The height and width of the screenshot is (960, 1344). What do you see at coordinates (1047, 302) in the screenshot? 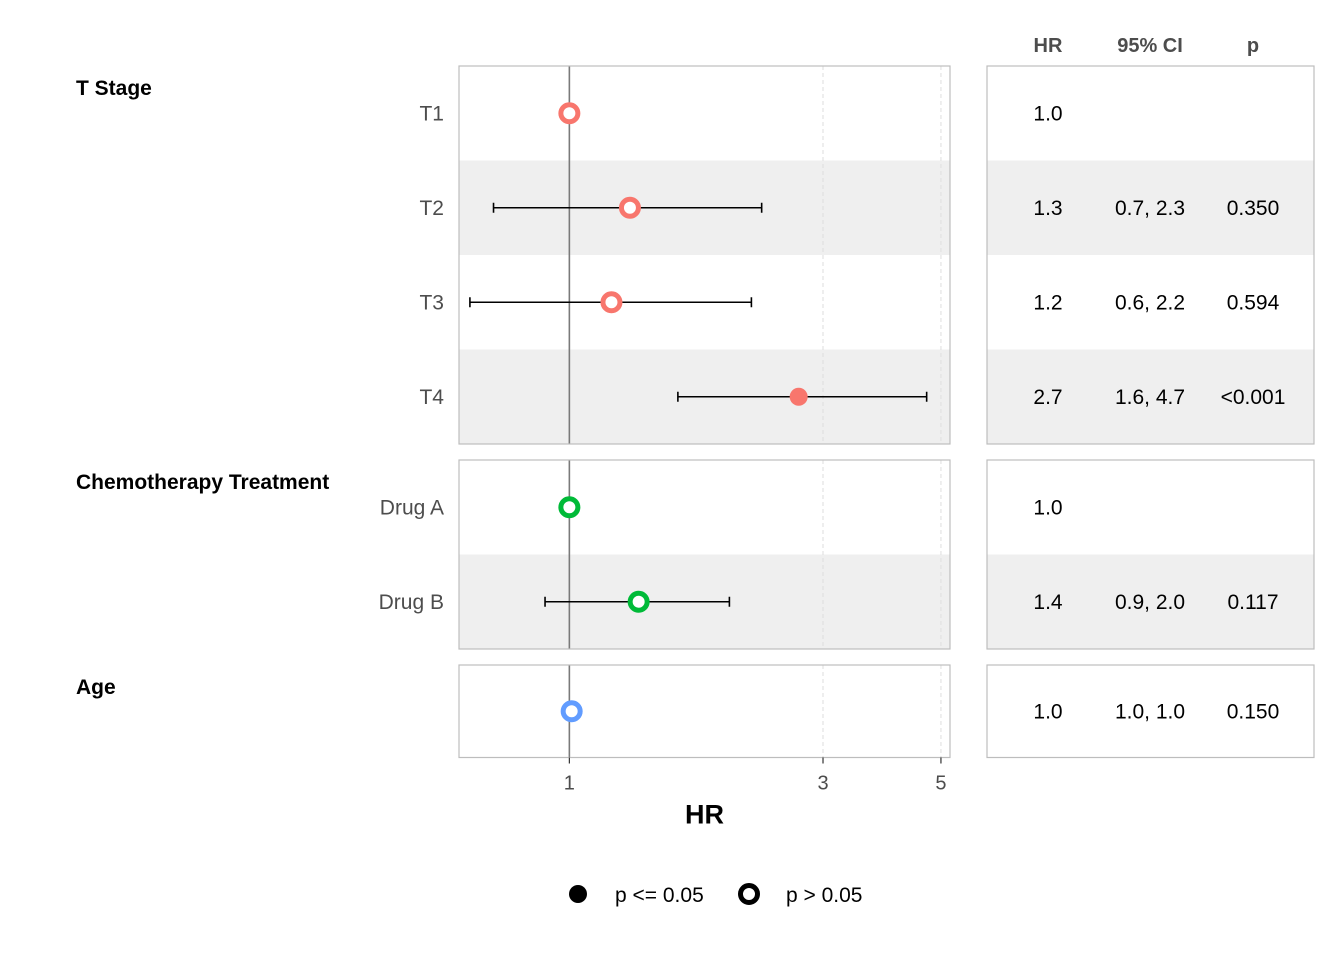
I see `table-hr-value: 1.2` at bounding box center [1047, 302].